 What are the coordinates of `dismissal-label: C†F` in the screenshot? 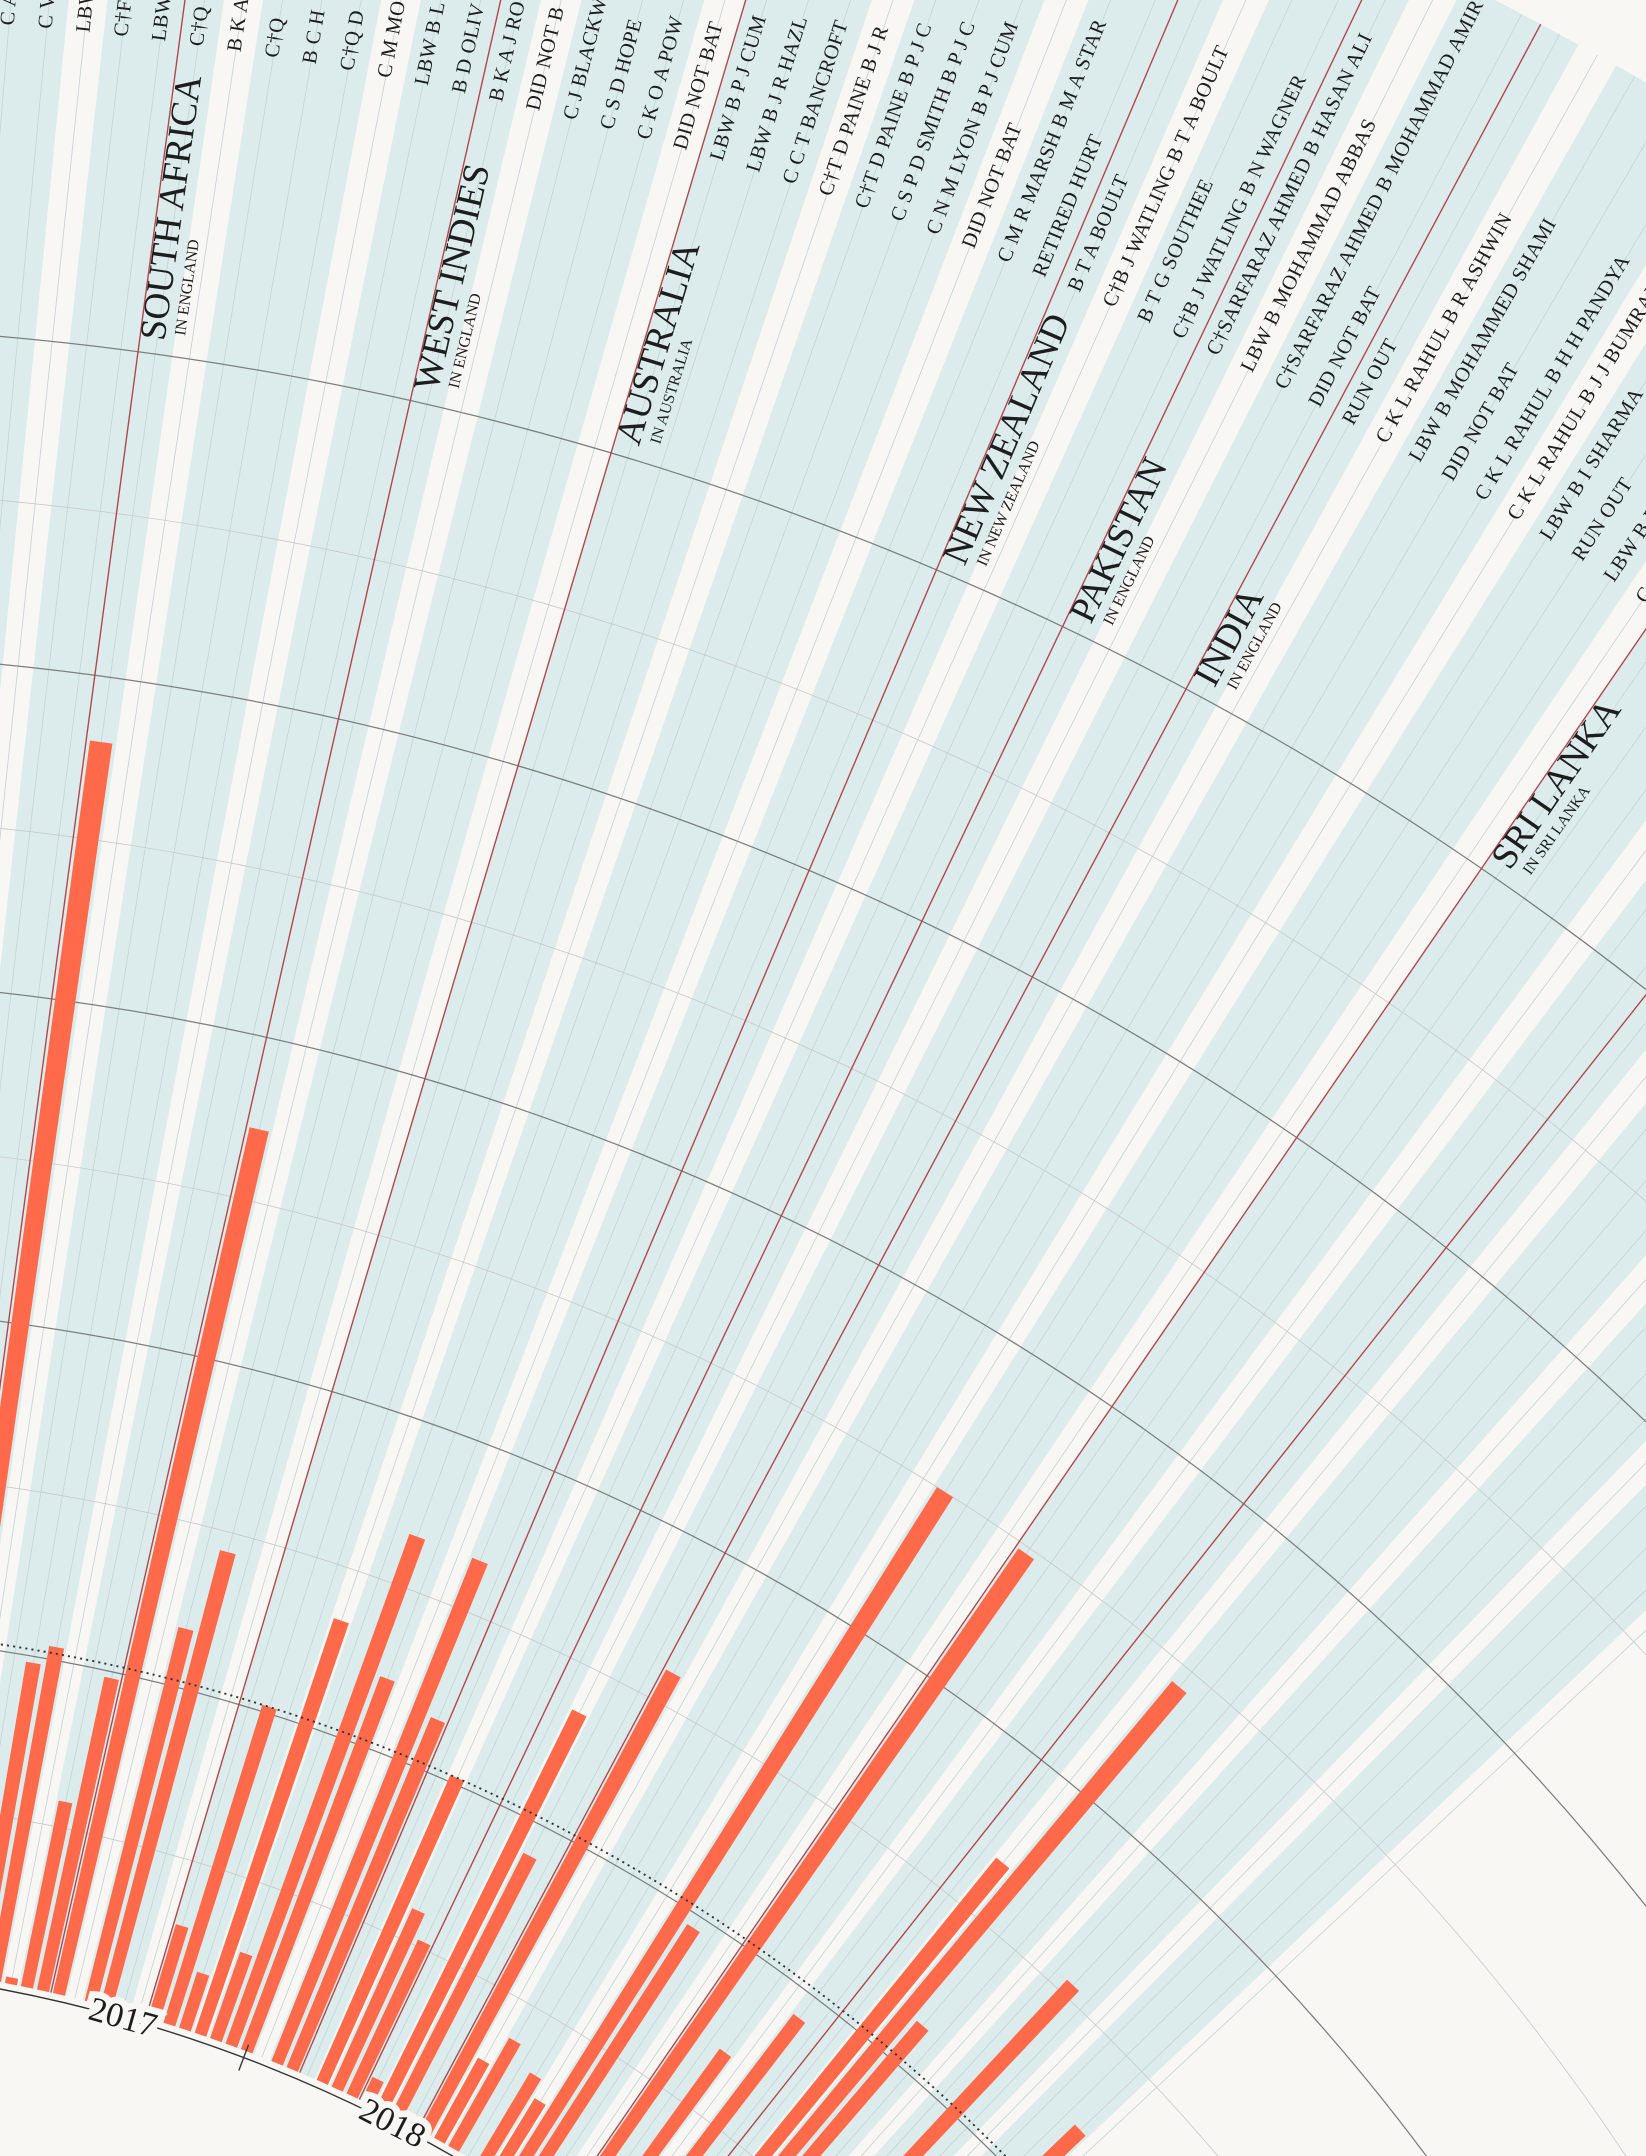 It's located at (123, 19).